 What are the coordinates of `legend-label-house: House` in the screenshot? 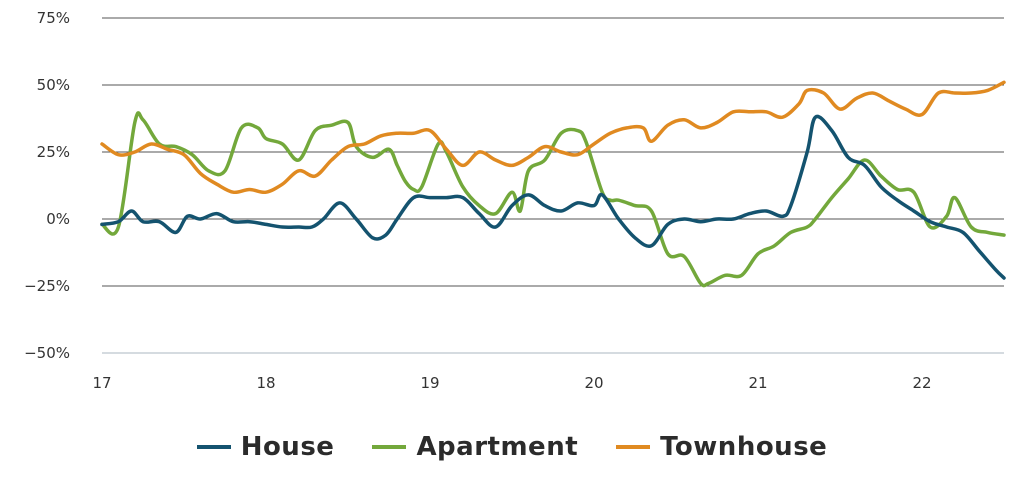 It's located at (287, 447).